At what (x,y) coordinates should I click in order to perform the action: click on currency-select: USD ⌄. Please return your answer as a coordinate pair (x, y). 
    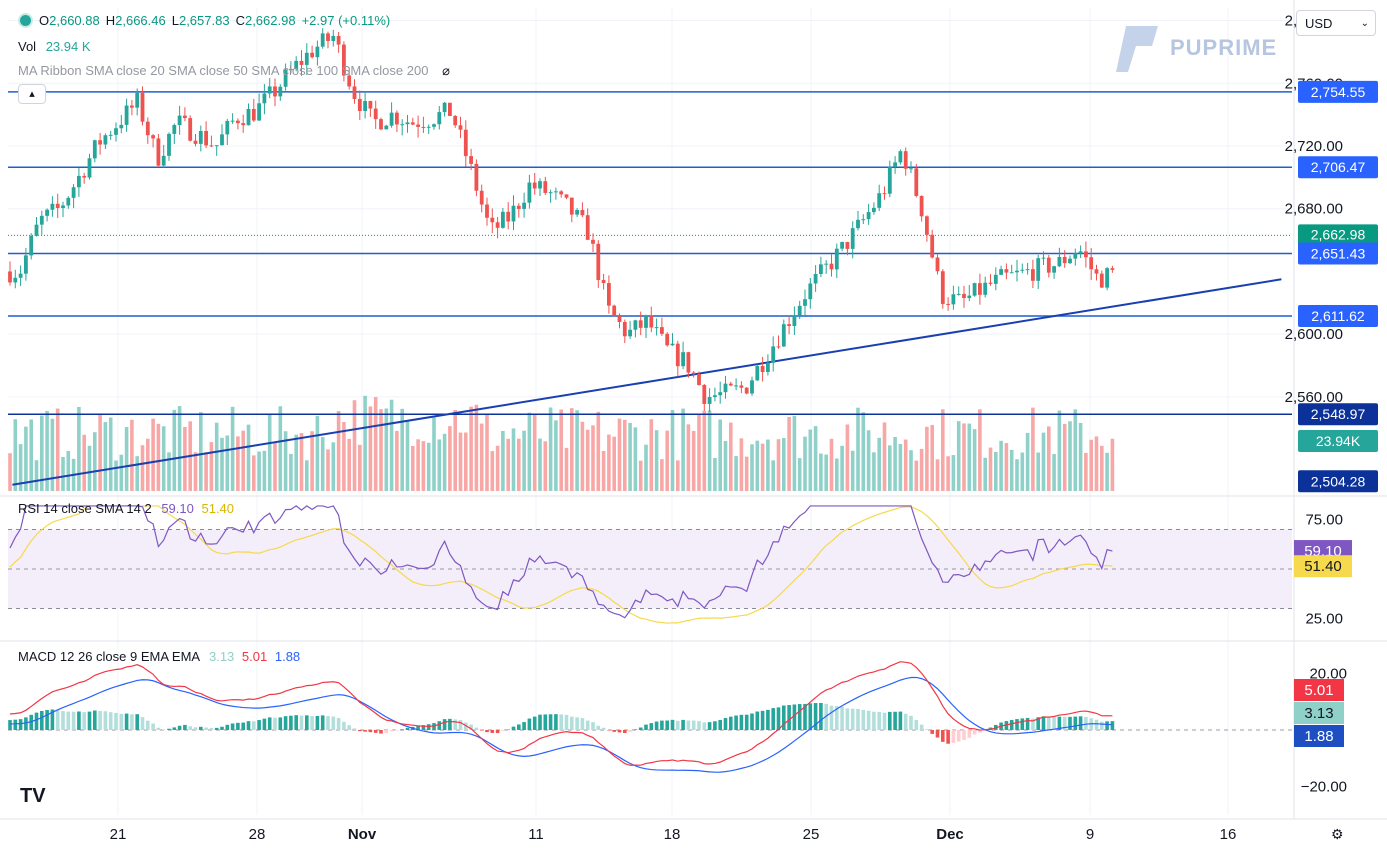
    Looking at the image, I should click on (1336, 23).